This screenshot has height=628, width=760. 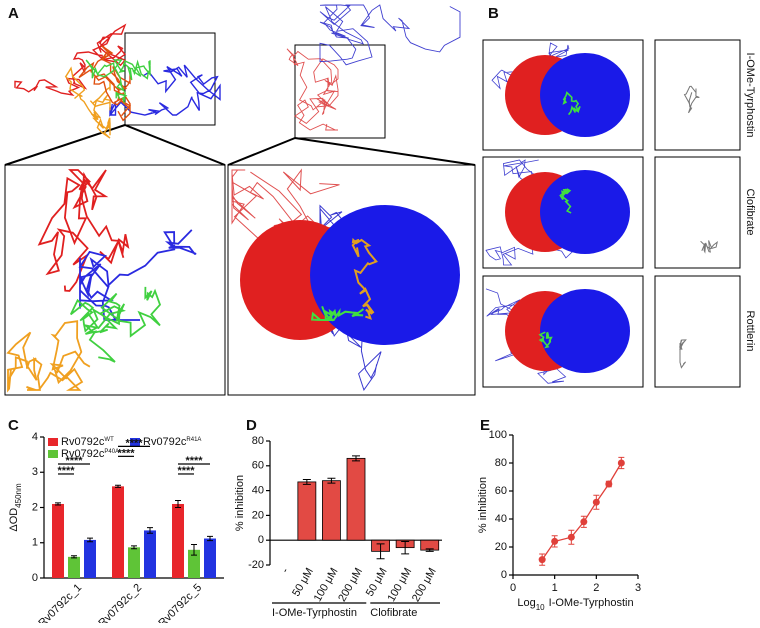 I want to click on x-tick-label: 2, so click(x=596, y=588).